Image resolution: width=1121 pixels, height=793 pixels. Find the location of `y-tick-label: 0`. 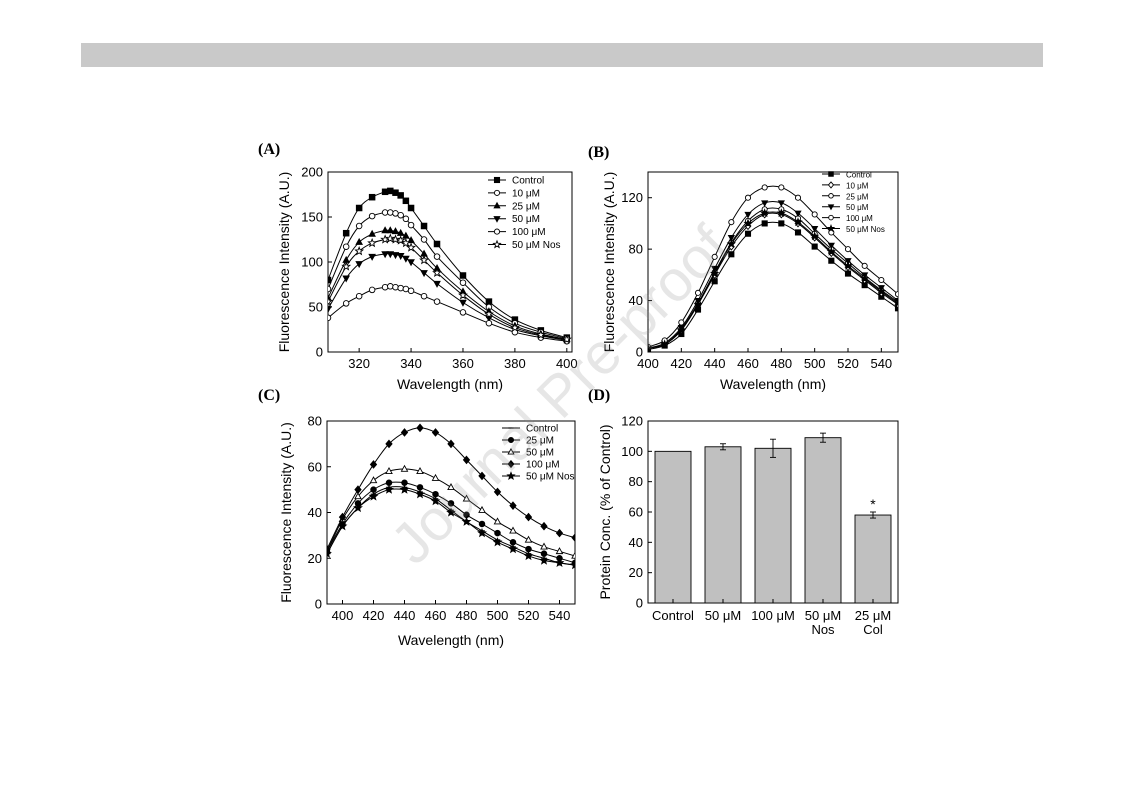

y-tick-label: 0 is located at coordinates (318, 604).